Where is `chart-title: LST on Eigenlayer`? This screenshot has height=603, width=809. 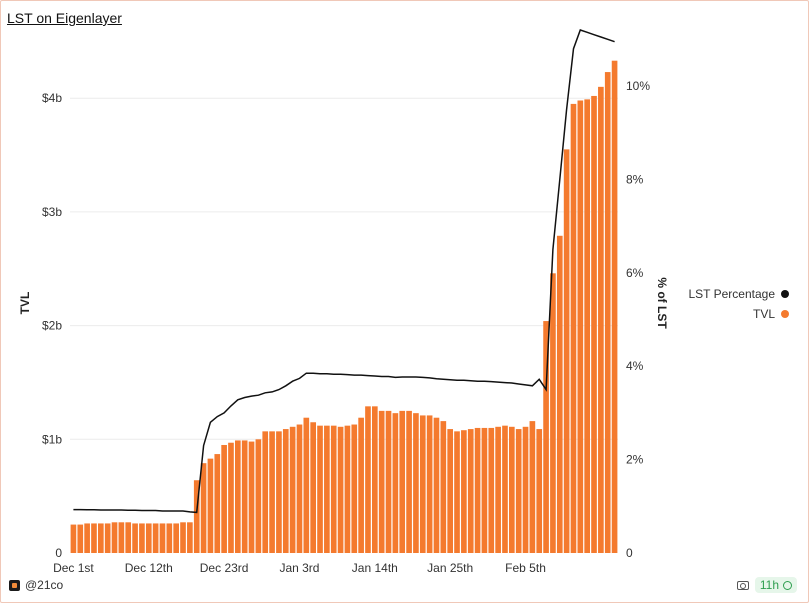
chart-title: LST on Eigenlayer is located at coordinates (64, 18).